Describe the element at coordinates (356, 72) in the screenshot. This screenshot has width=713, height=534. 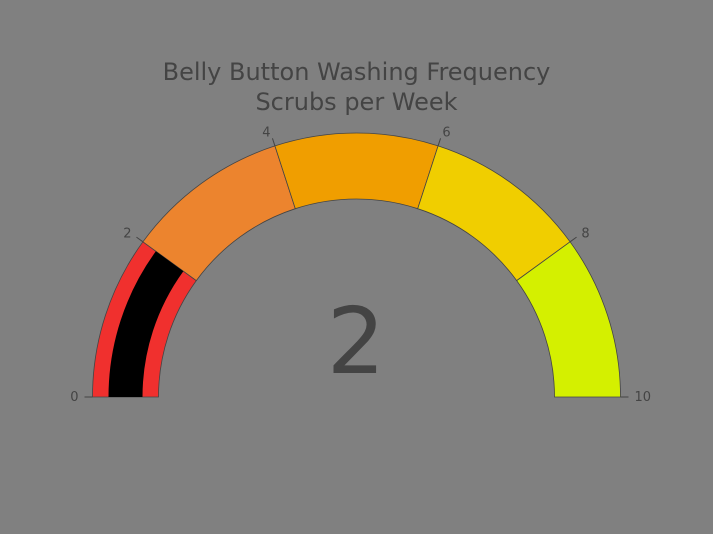
I see `chart-title-line-1: Belly Button Washing Frequency` at that location.